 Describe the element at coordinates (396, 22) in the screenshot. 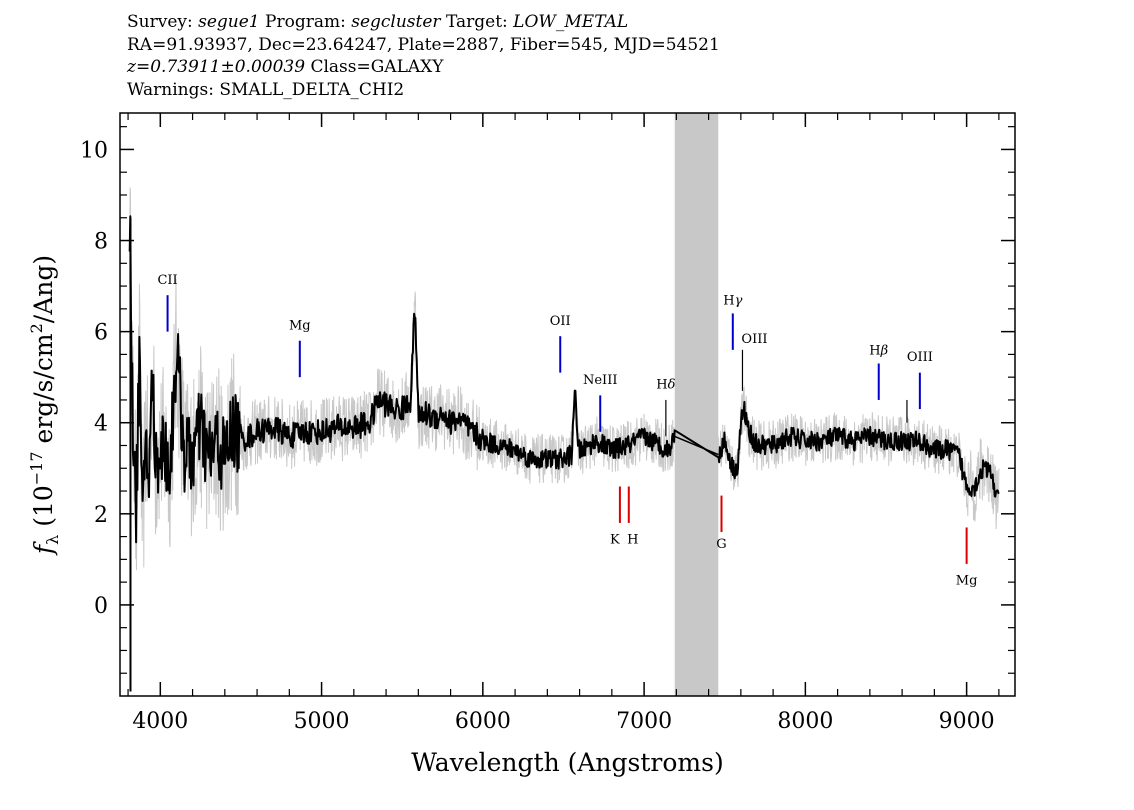

I see `program-value: segcluster` at that location.